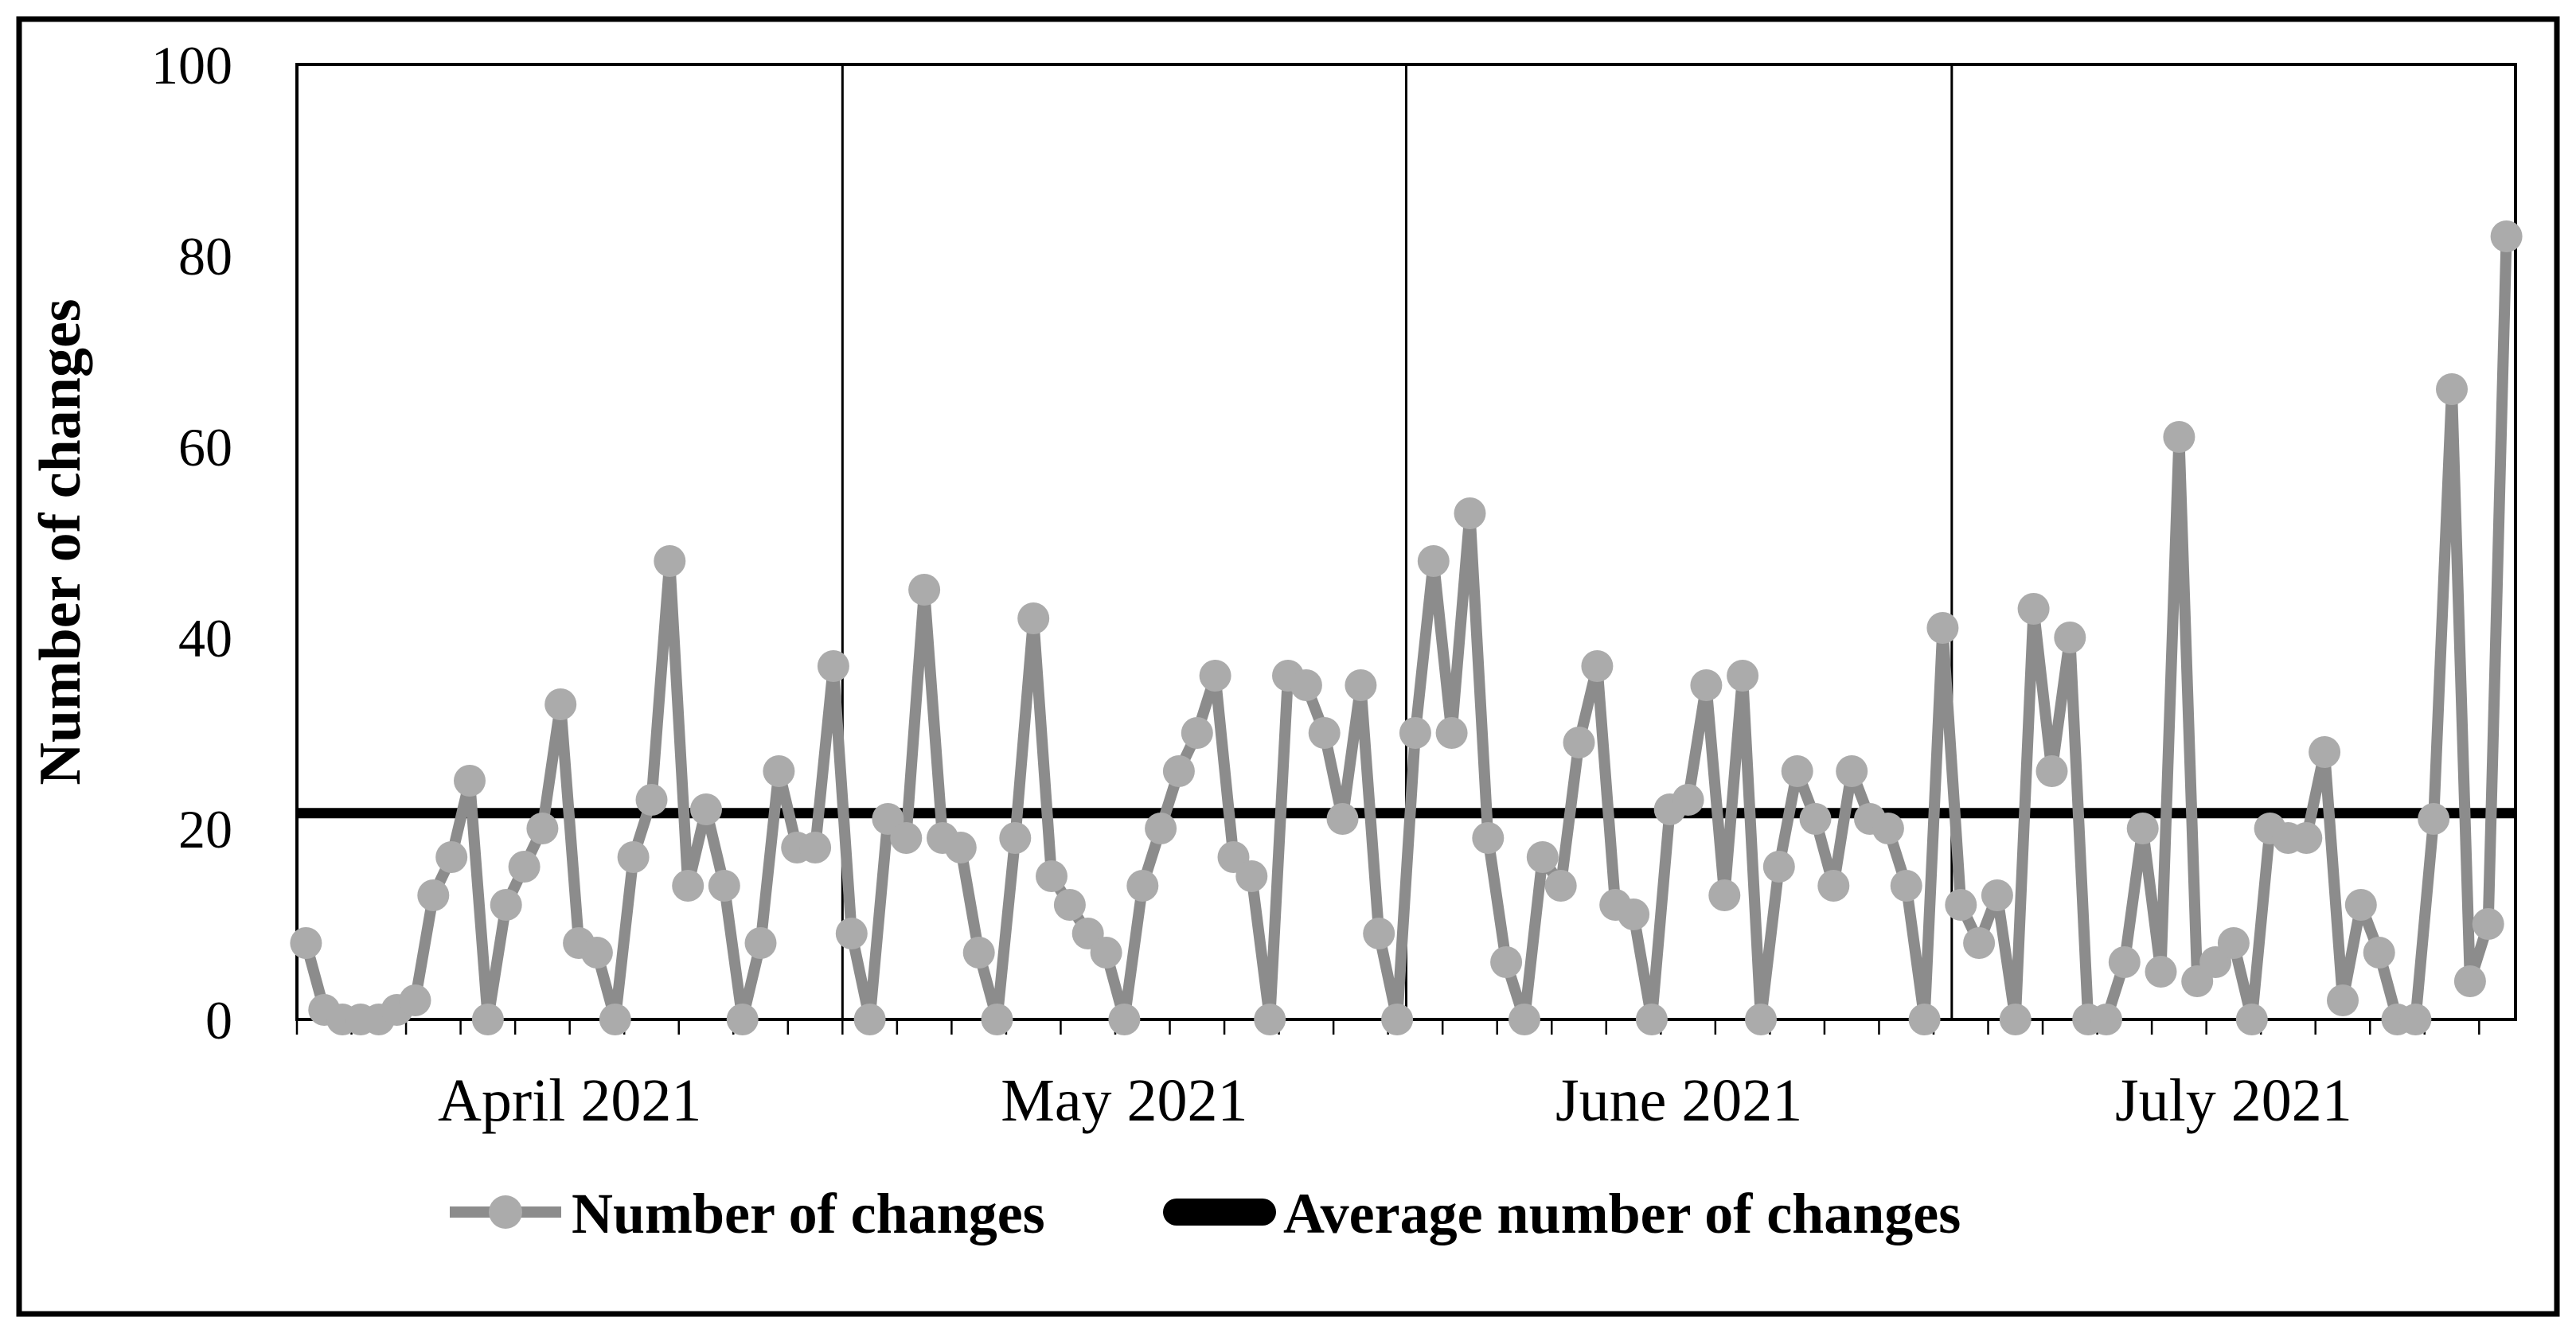 This screenshot has width=2576, height=1337. I want to click on y-axis-tick-labels: 0 20 40 60 80 100, so click(191, 542).